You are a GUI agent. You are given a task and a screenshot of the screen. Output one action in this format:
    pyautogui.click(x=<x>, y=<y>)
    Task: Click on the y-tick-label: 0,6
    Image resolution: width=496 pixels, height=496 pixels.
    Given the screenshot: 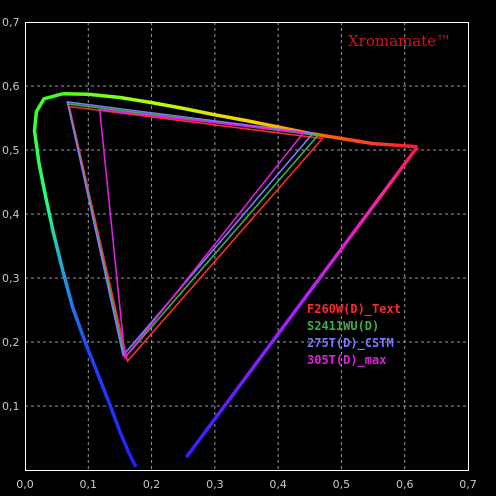 What is the action you would take?
    pyautogui.click(x=11, y=86)
    